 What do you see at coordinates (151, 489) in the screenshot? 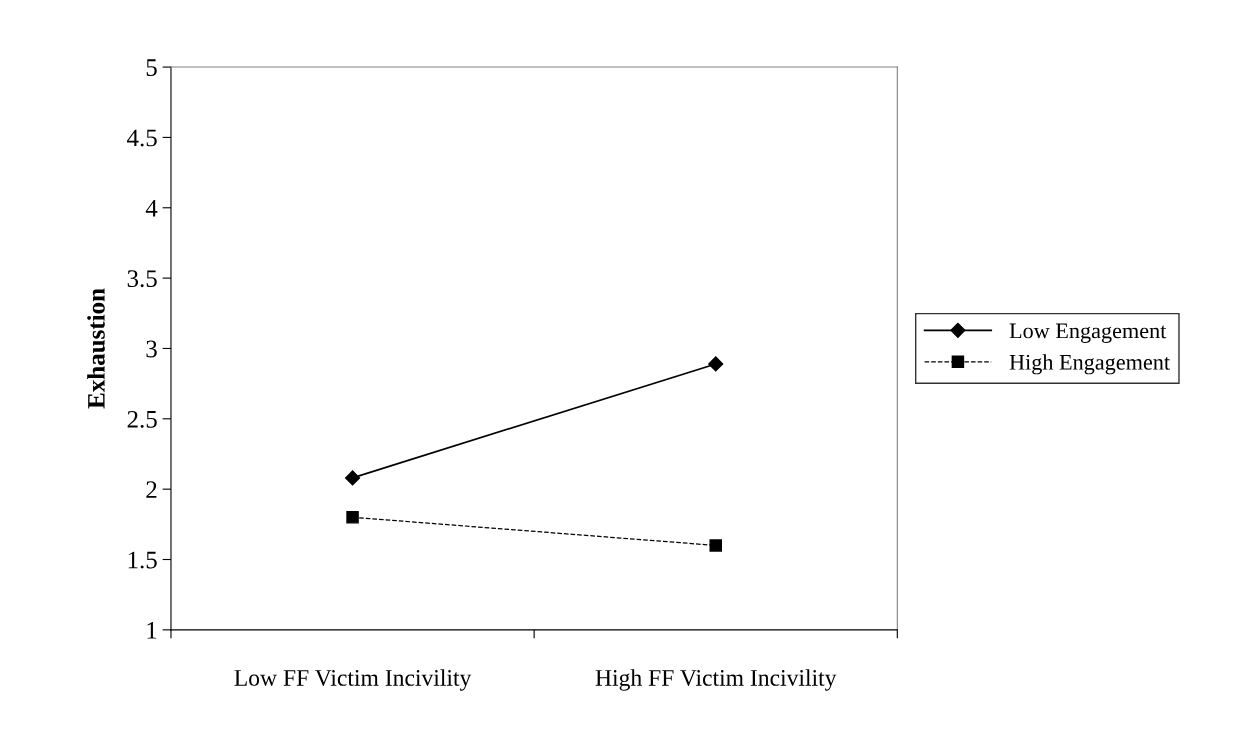
I see `y-tick-label: 2` at bounding box center [151, 489].